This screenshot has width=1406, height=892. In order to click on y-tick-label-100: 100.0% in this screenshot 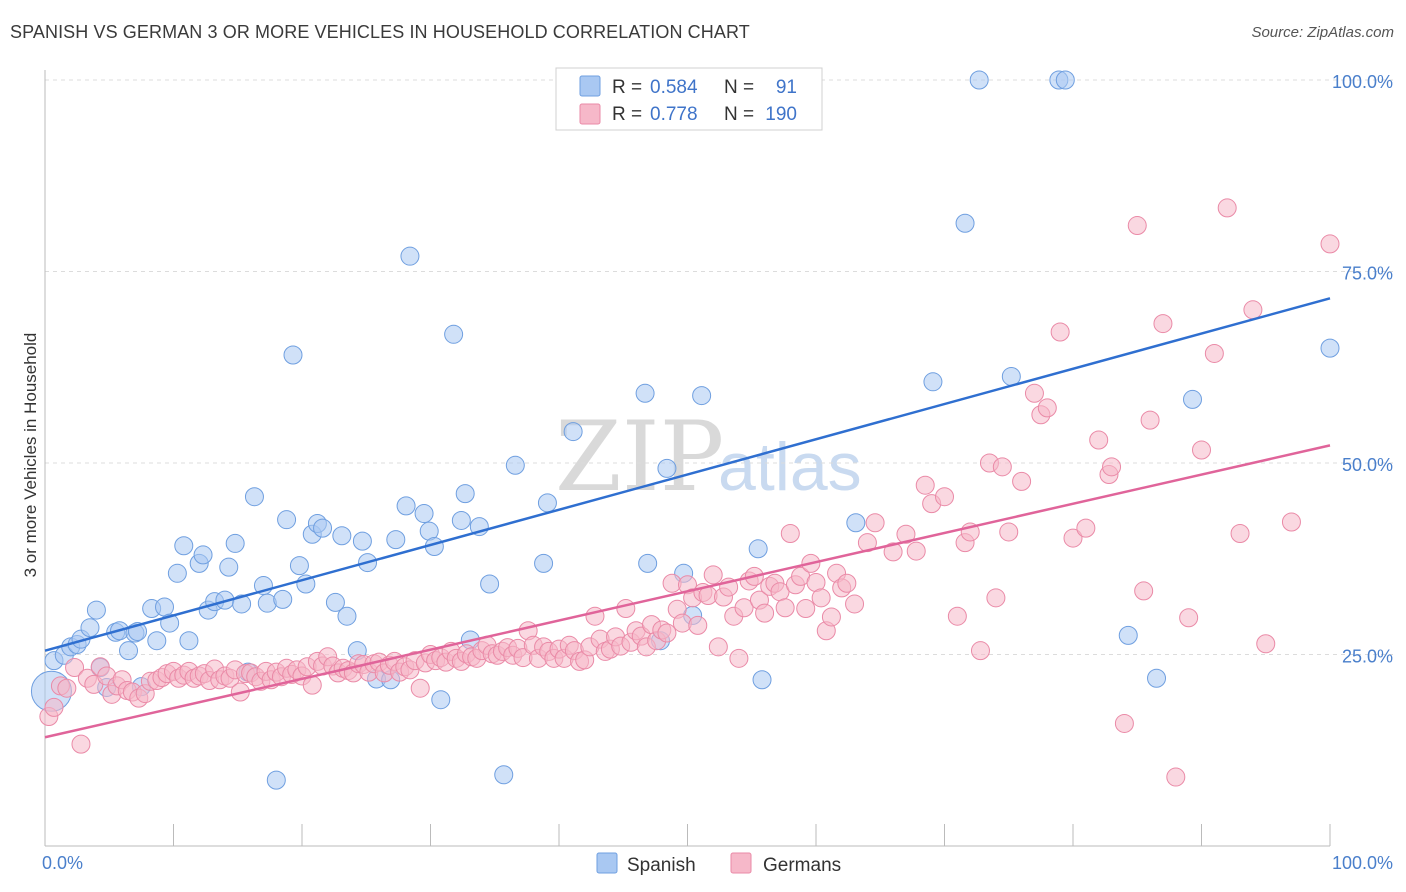, I will do `click(1362, 82)`.